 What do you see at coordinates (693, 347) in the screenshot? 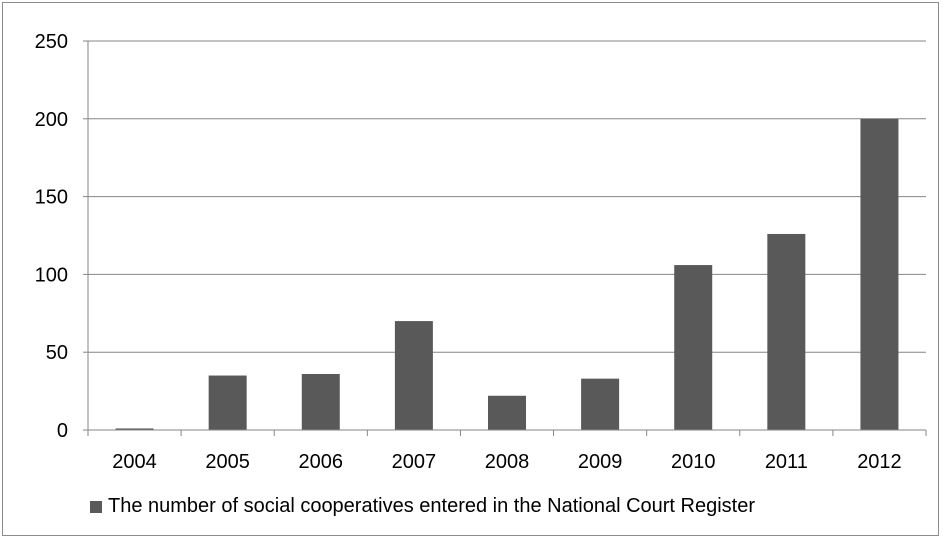
I see `bar-2010` at bounding box center [693, 347].